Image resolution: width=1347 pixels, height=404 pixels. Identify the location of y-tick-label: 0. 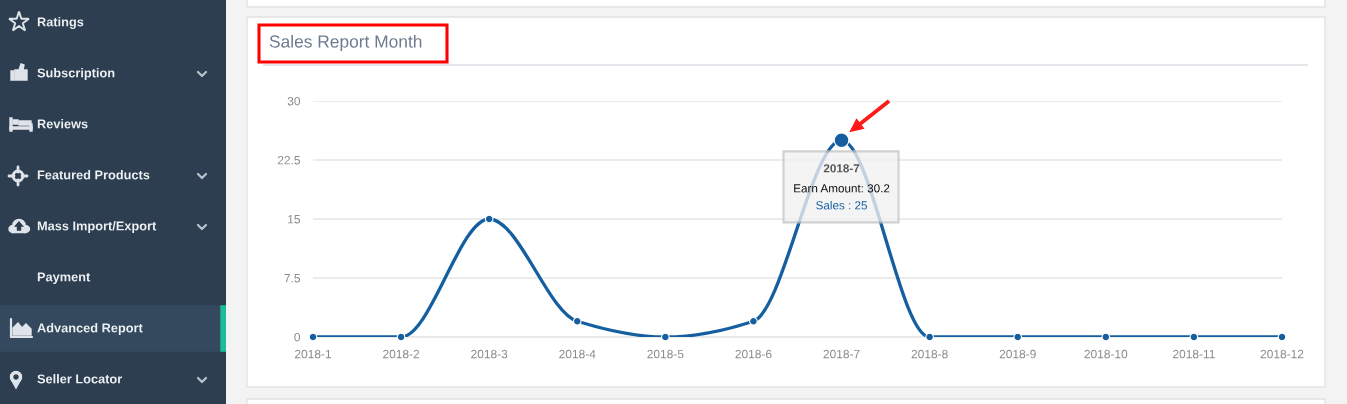
(297, 337).